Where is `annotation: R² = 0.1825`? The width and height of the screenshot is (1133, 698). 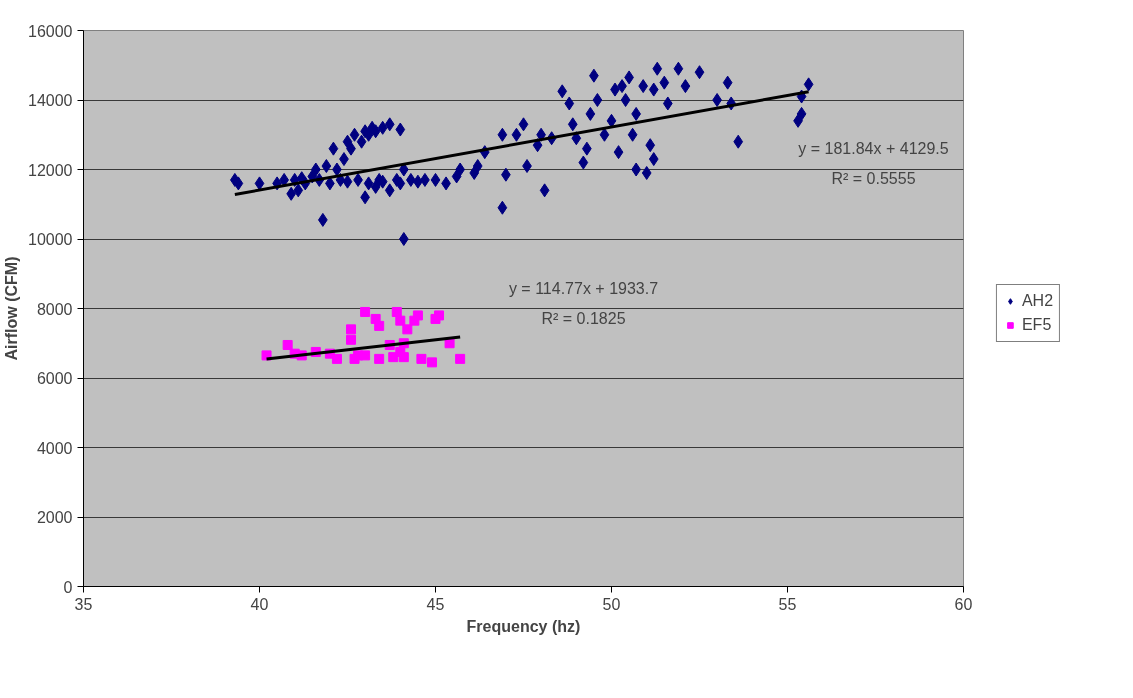 annotation: R² = 0.1825 is located at coordinates (583, 318).